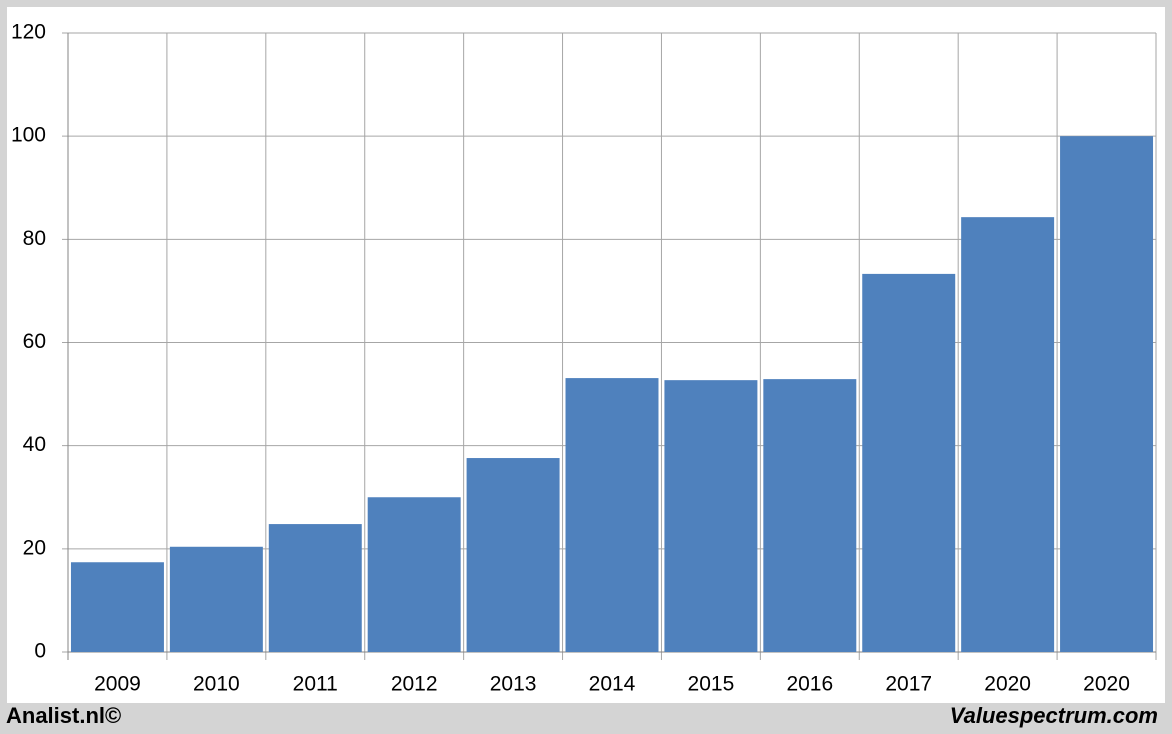 Image resolution: width=1172 pixels, height=734 pixels. Describe the element at coordinates (1054, 715) in the screenshot. I see `watermark: Valuespectrum.com` at that location.